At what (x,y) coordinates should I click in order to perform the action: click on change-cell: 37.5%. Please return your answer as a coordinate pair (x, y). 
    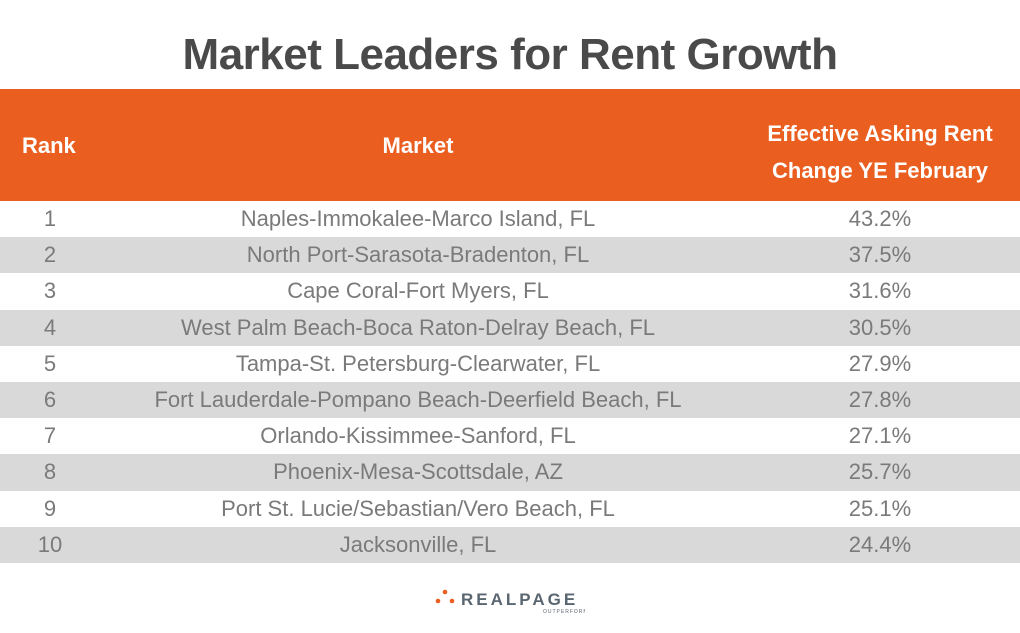
    Looking at the image, I should click on (880, 255).